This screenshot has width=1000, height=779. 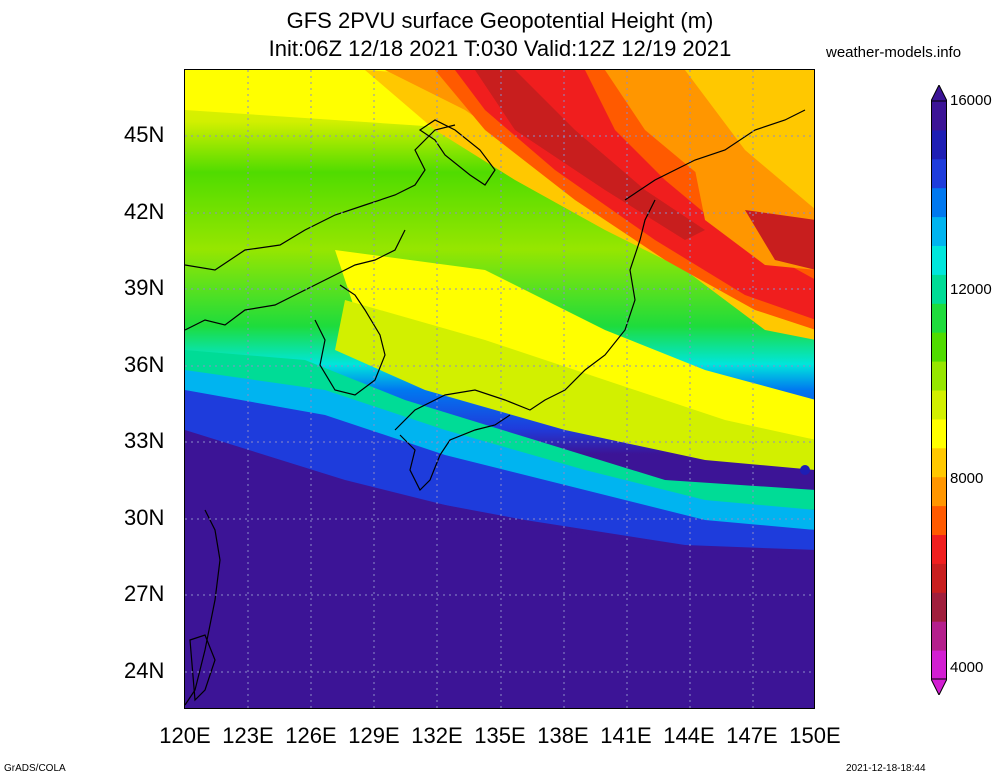 I want to click on lon-label: 126E, so click(x=311, y=735).